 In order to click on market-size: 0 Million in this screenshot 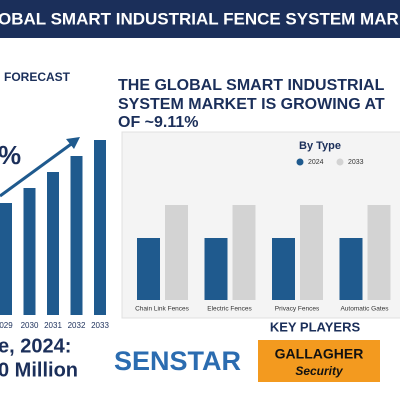, I will do `click(39, 370)`.